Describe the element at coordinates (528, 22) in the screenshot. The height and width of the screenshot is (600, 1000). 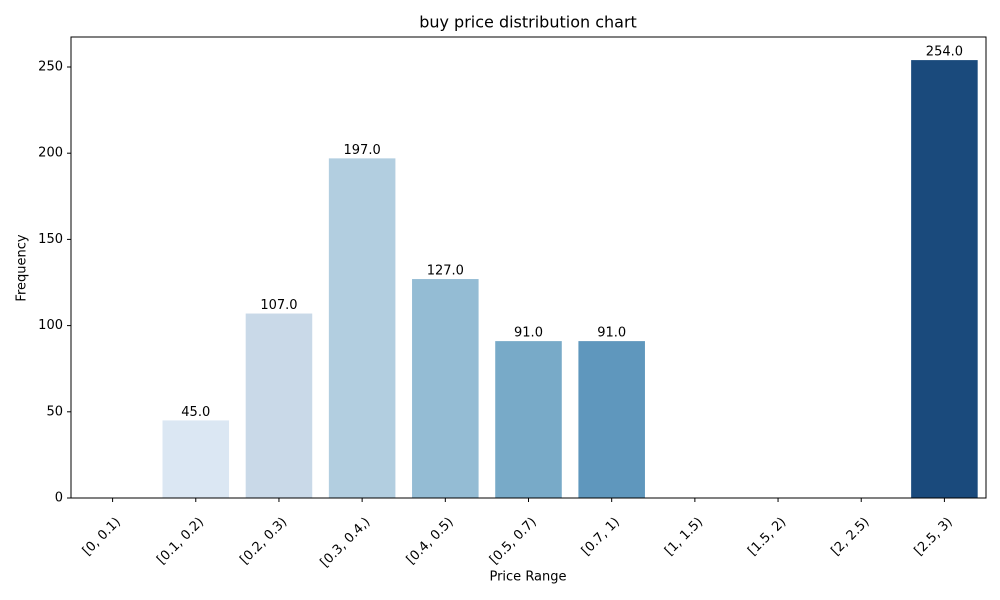
I see `chart-title: buy price distribution chart` at that location.